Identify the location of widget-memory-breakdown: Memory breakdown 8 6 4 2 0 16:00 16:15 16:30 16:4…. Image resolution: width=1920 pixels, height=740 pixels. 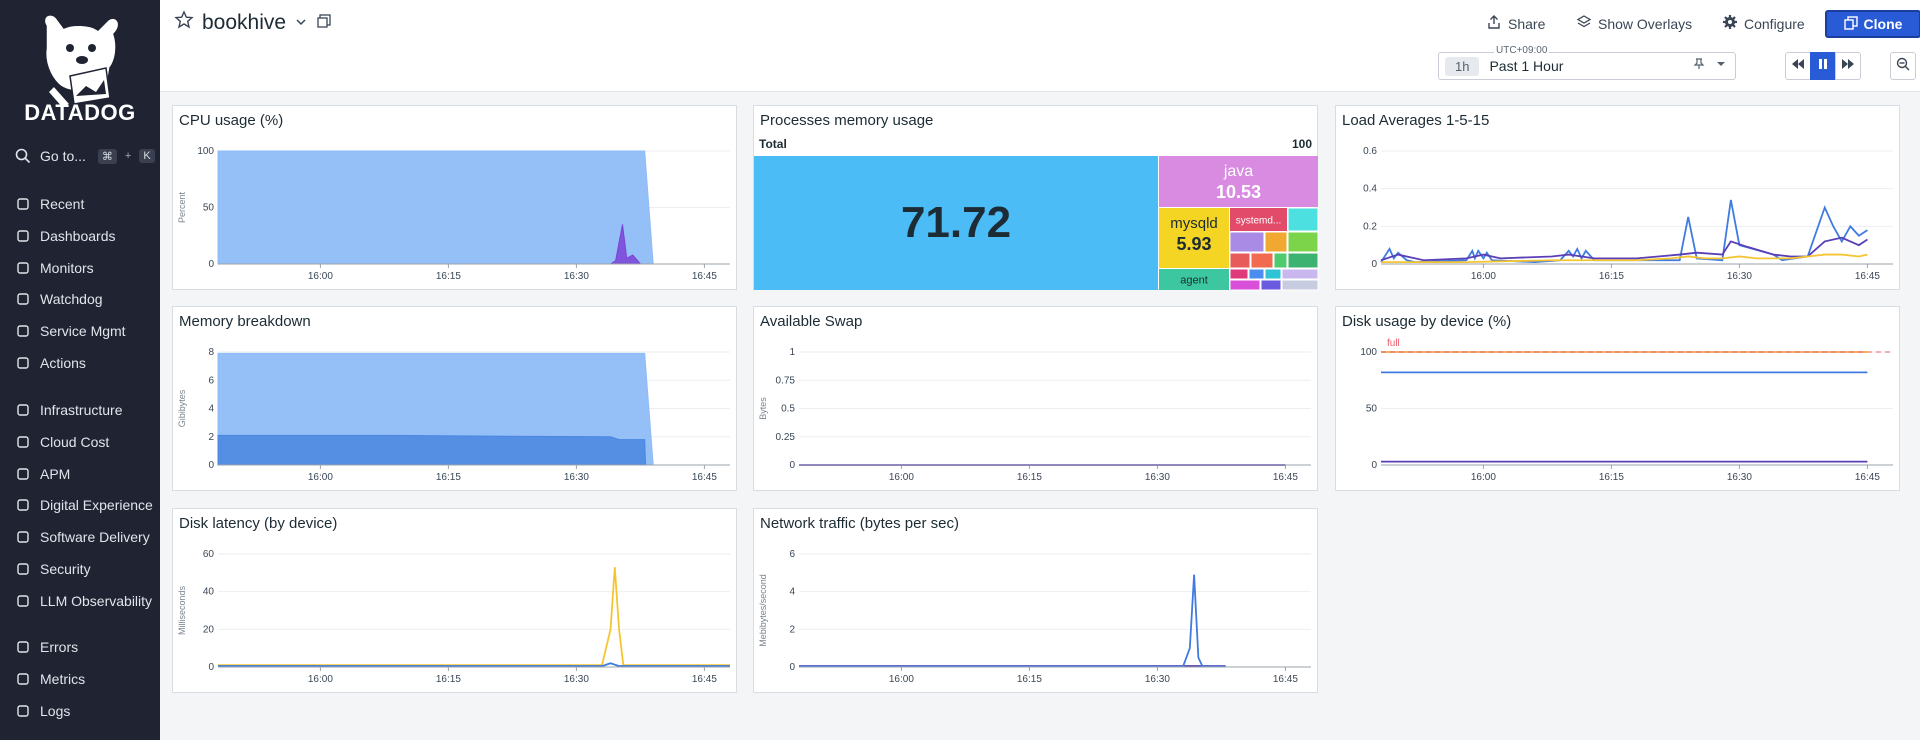
(454, 398).